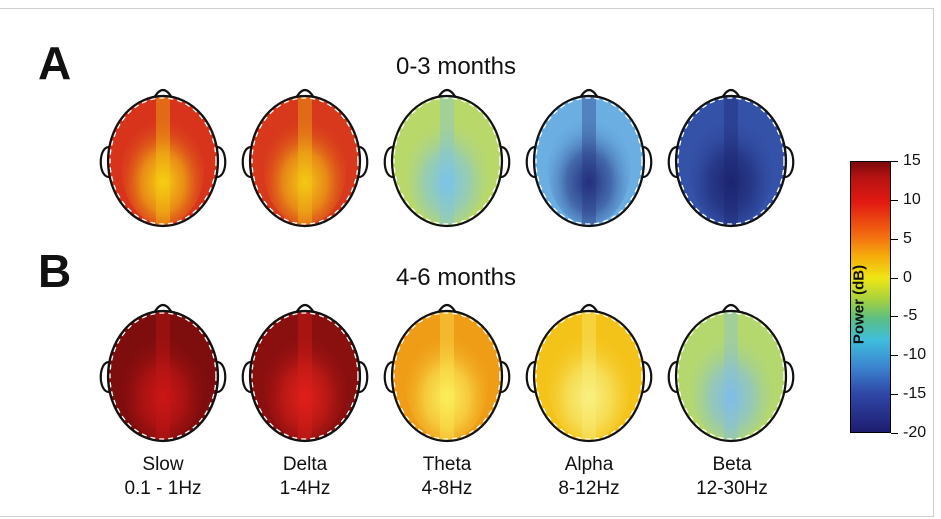 The width and height of the screenshot is (941, 519). What do you see at coordinates (912, 160) in the screenshot?
I see `colorbar-tick-label: 15` at bounding box center [912, 160].